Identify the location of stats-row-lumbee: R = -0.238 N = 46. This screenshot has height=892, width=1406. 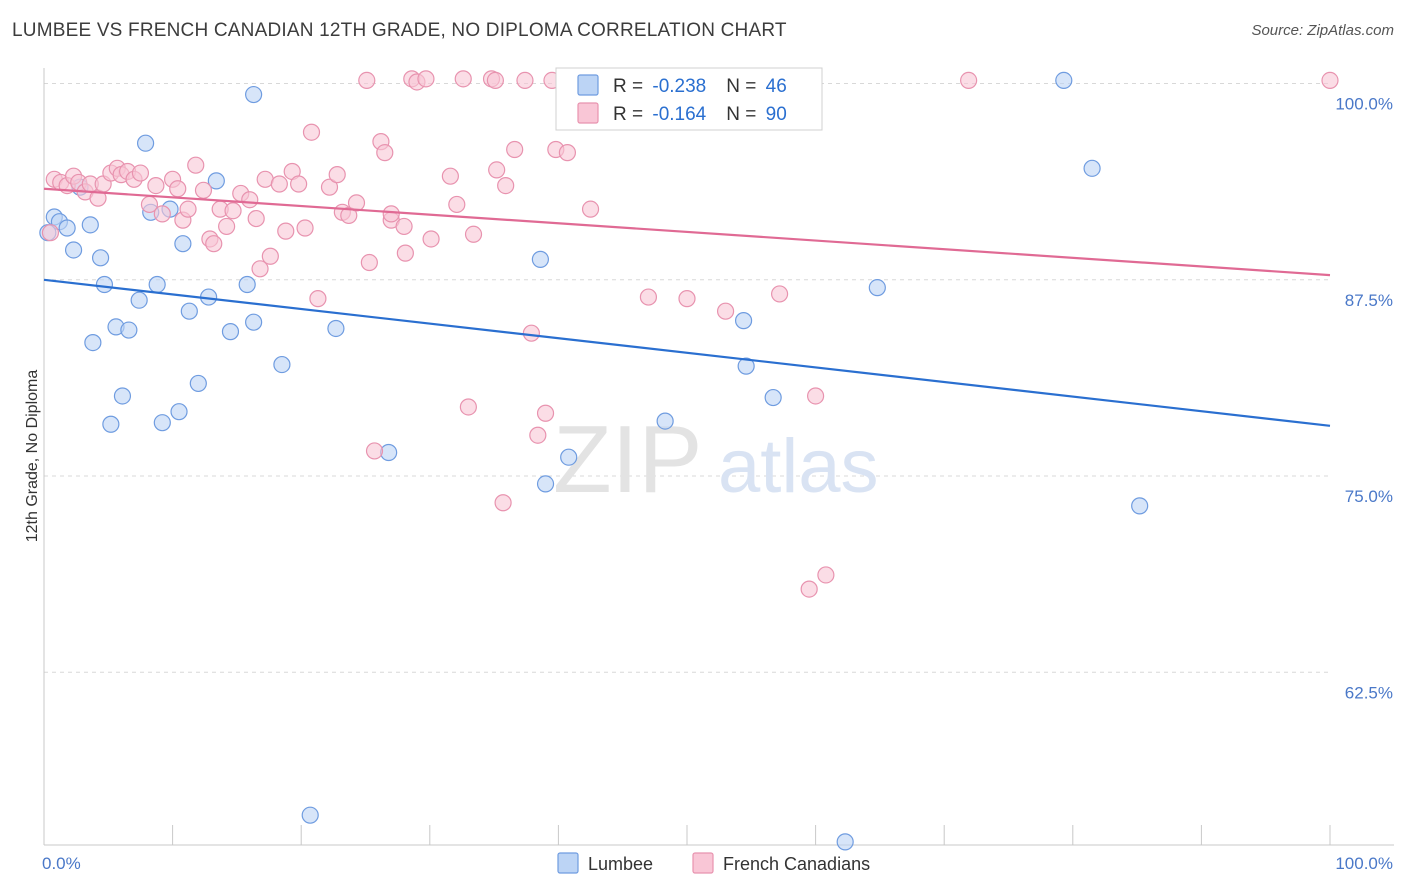
(700, 86).